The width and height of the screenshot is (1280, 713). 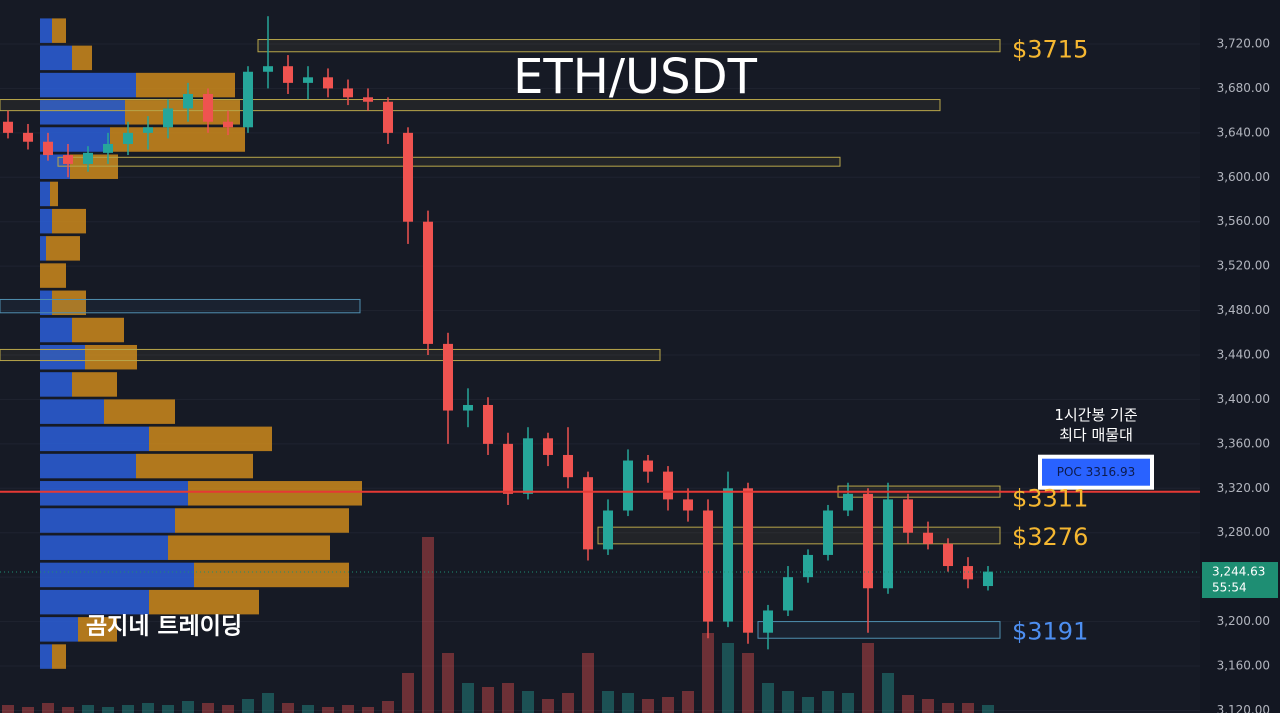 What do you see at coordinates (1050, 50) in the screenshot?
I see `level-label: $3715` at bounding box center [1050, 50].